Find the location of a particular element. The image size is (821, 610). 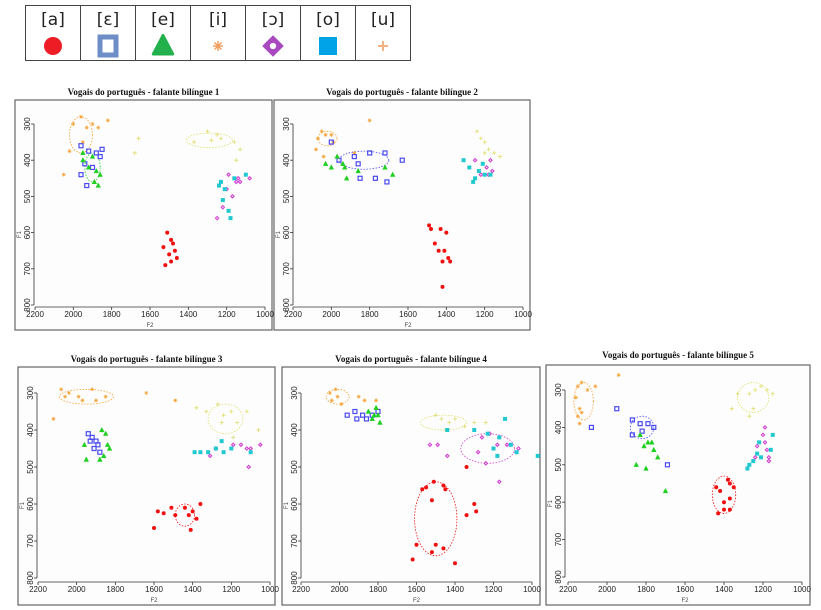

ellipse-e is located at coordinates (92, 167).